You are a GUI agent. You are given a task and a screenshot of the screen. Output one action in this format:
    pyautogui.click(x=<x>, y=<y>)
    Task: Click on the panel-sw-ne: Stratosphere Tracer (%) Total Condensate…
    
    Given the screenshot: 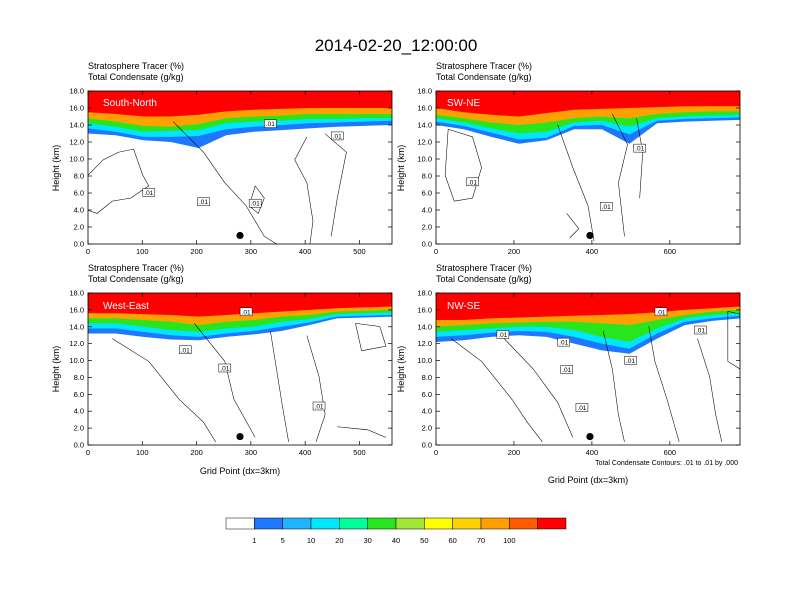 What is the action you would take?
    pyautogui.click(x=568, y=158)
    